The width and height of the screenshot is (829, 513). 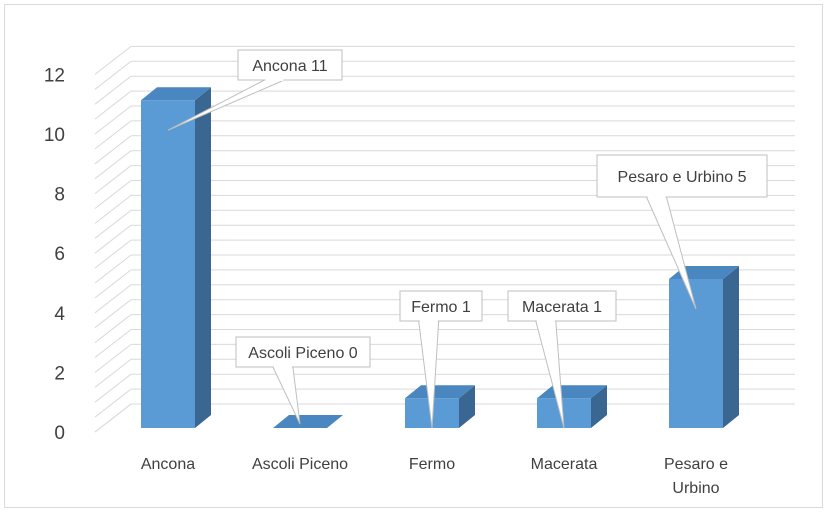 What do you see at coordinates (59, 314) in the screenshot?
I see `y-tick-label: 4` at bounding box center [59, 314].